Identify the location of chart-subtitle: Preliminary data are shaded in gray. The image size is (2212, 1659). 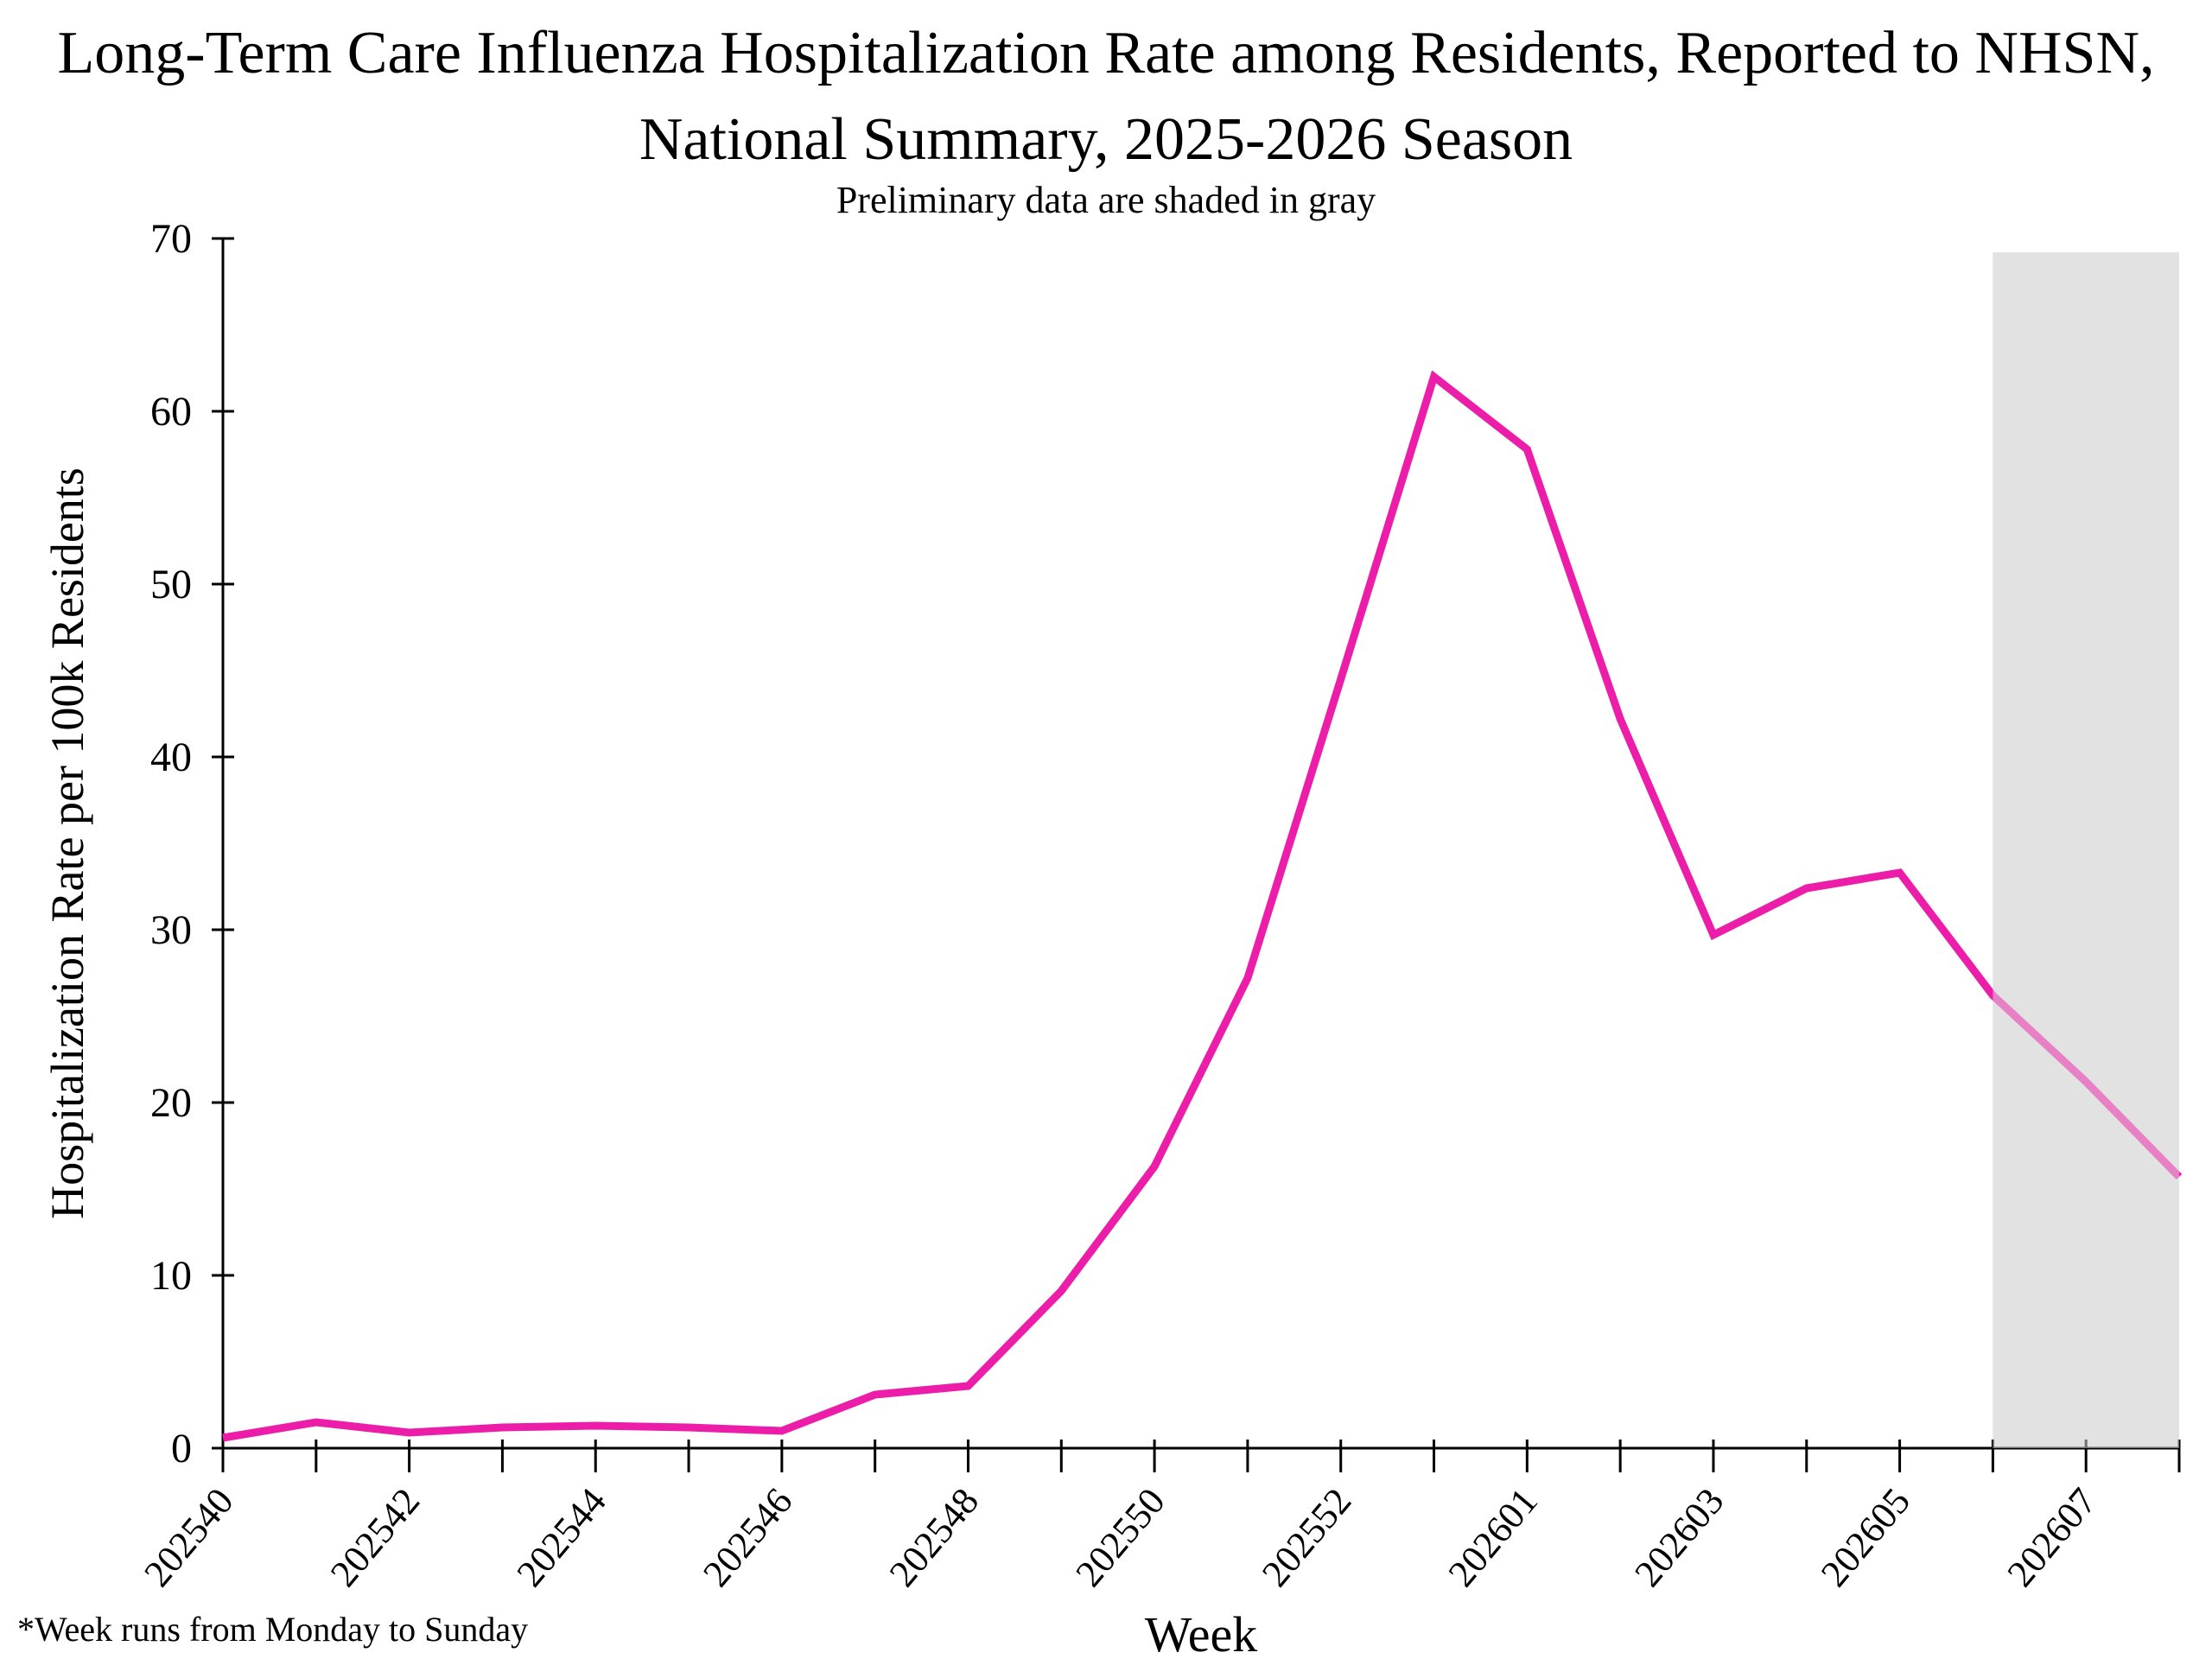
(1106, 200).